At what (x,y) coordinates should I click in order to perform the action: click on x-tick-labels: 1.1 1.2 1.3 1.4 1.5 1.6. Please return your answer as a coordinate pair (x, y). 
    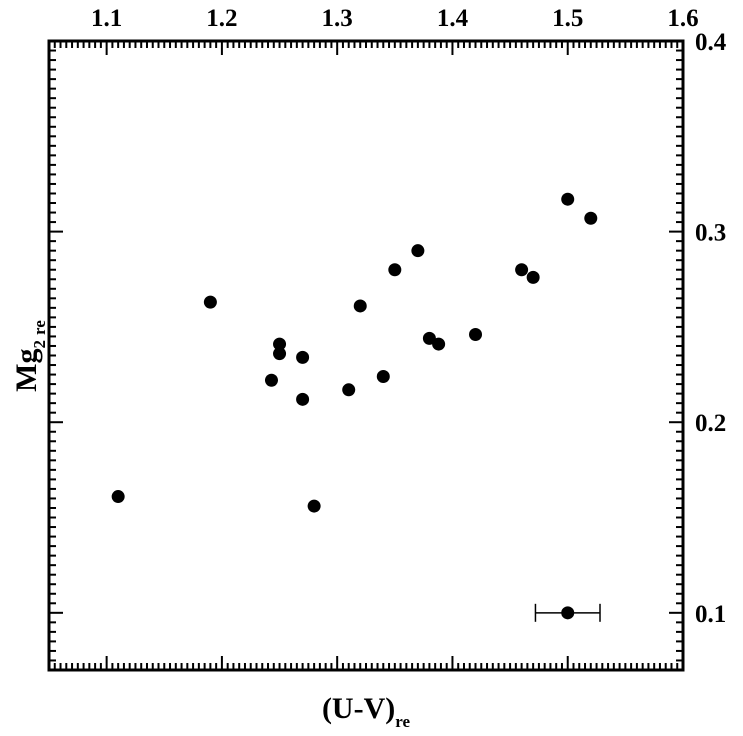
    Looking at the image, I should click on (395, 18).